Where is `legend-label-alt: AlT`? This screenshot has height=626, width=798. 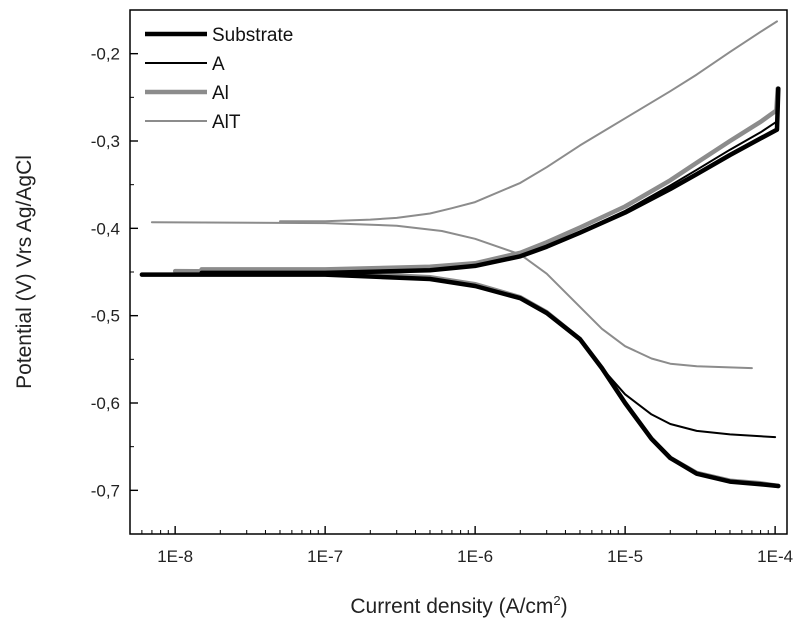
legend-label-alt: AlT is located at coordinates (226, 122).